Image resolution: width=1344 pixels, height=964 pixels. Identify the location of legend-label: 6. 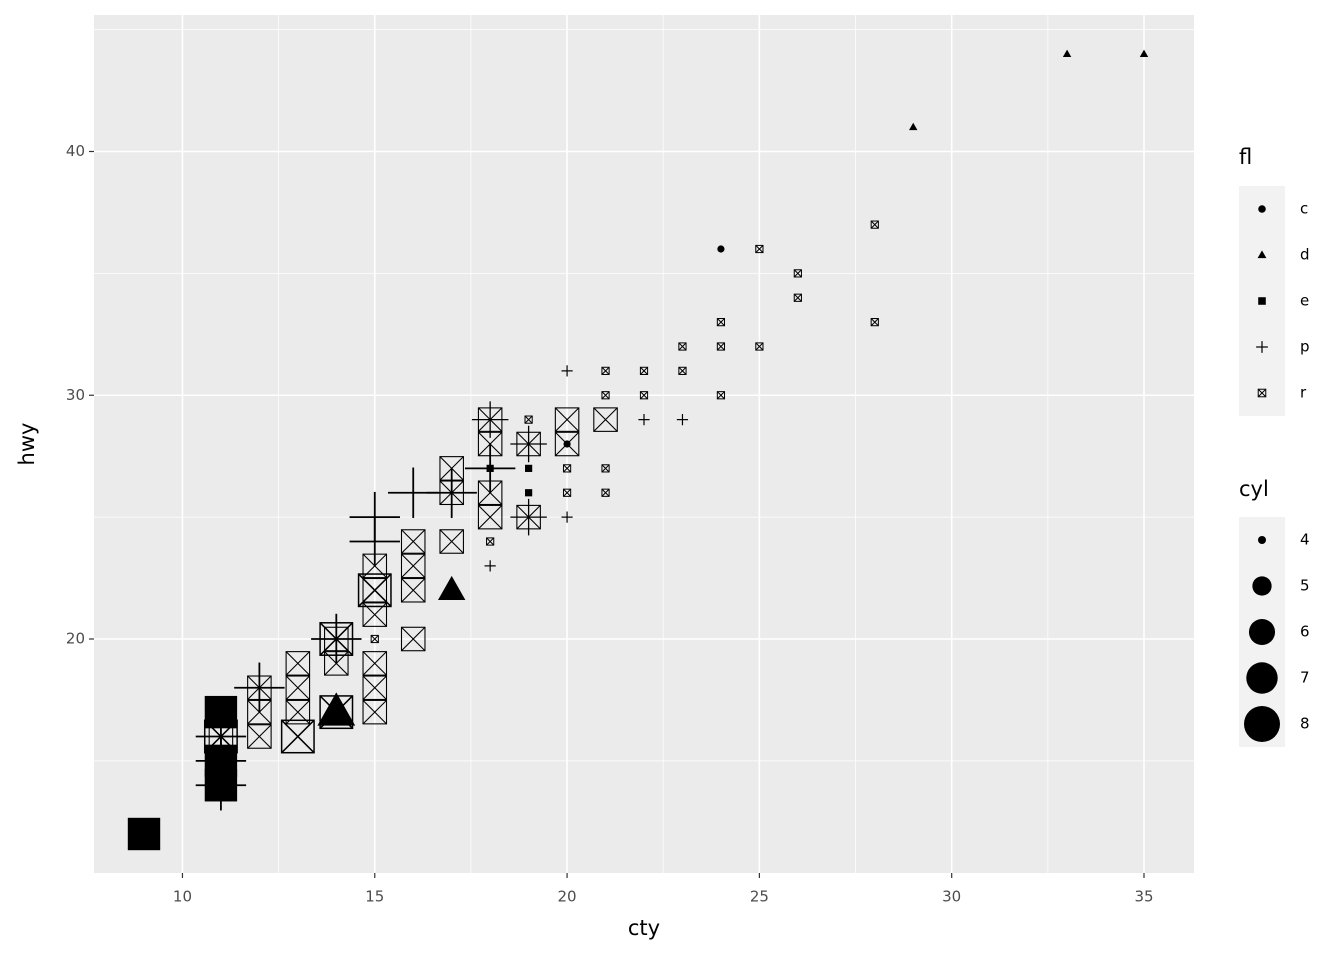
(1305, 632).